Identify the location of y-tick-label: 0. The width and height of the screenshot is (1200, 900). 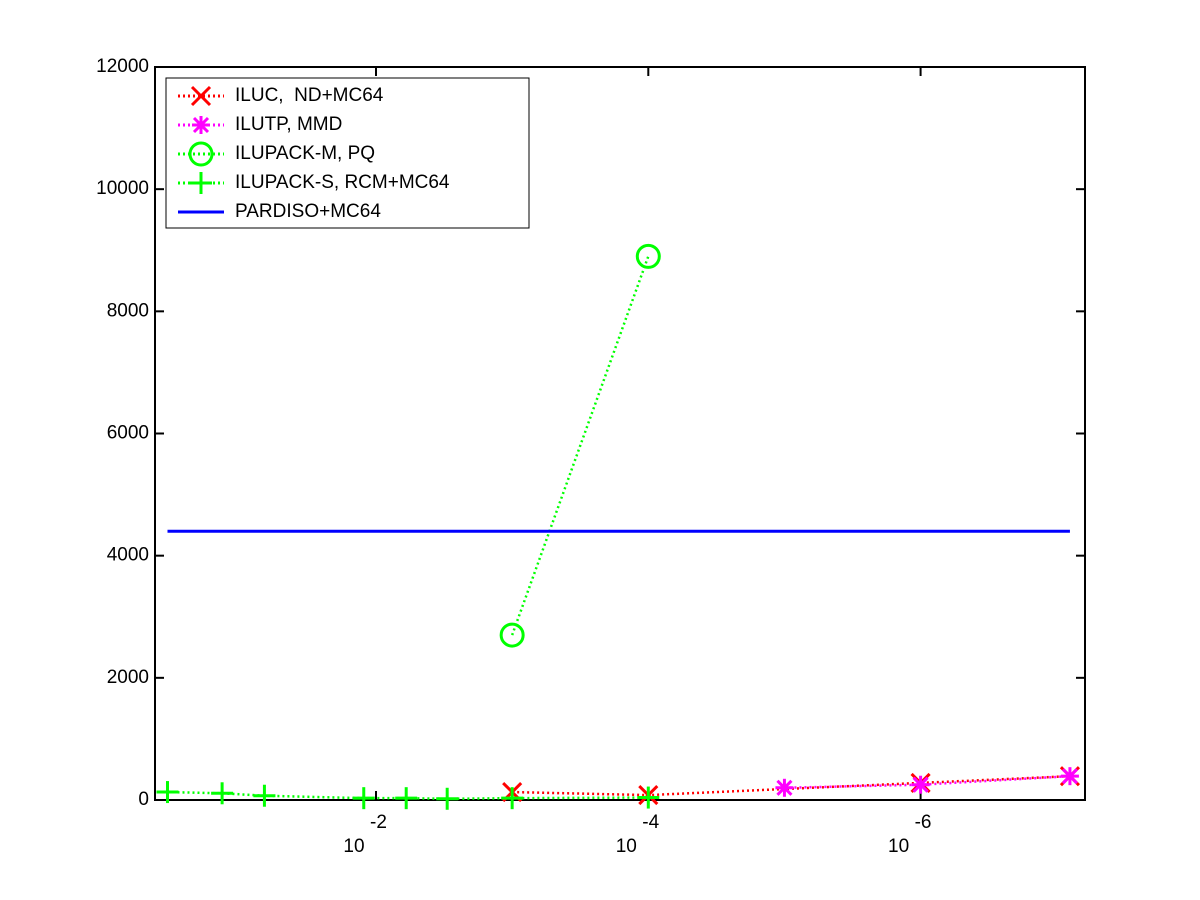
(143, 799).